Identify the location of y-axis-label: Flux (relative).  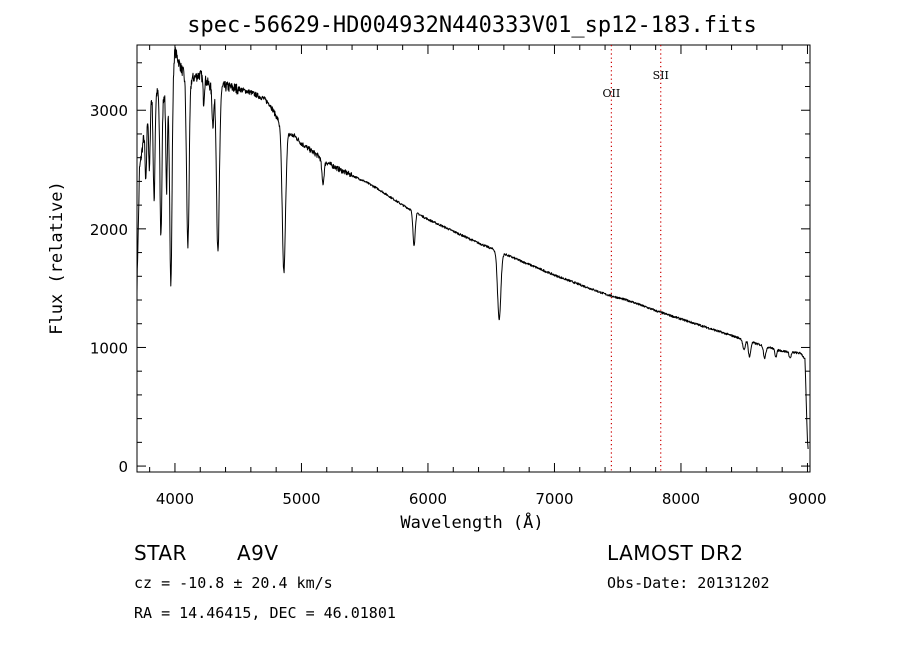
(57, 258).